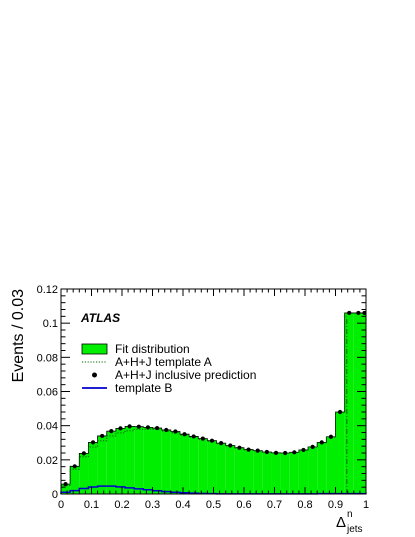  Describe the element at coordinates (304, 505) in the screenshot. I see `x-tick-label: 0.8` at that location.